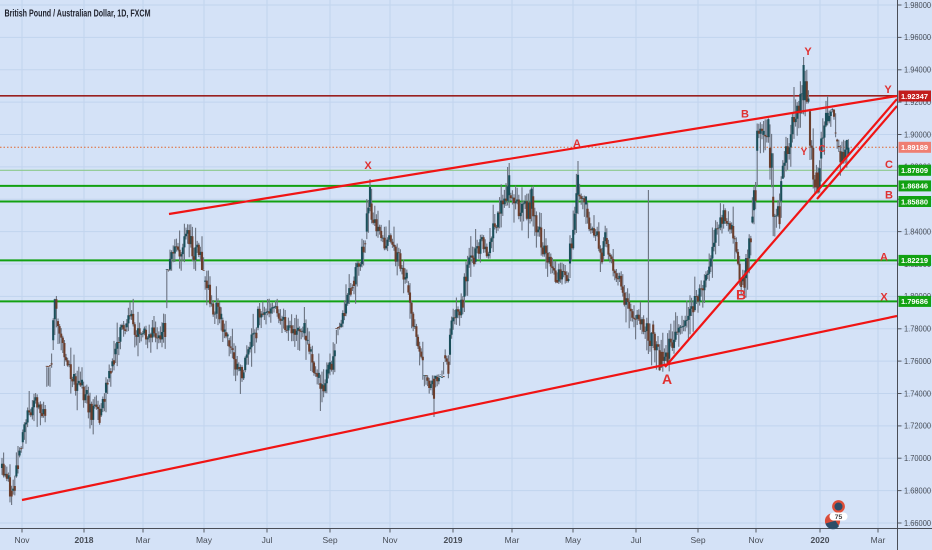 The height and width of the screenshot is (550, 932). What do you see at coordinates (918, 426) in the screenshot?
I see `svg-text: 1.72000` at bounding box center [918, 426].